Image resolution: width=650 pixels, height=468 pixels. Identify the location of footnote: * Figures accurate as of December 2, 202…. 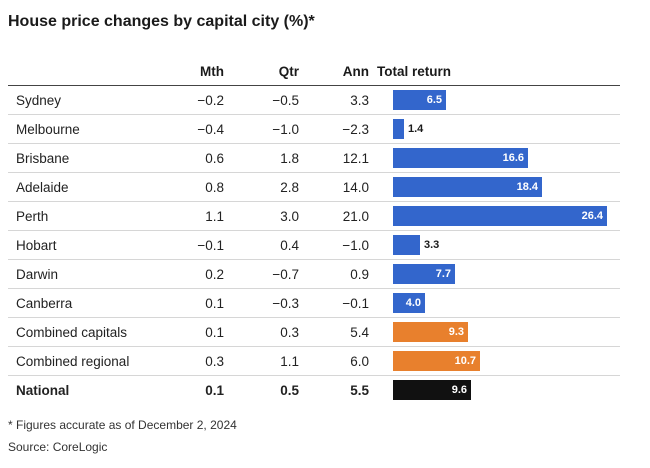
(122, 425).